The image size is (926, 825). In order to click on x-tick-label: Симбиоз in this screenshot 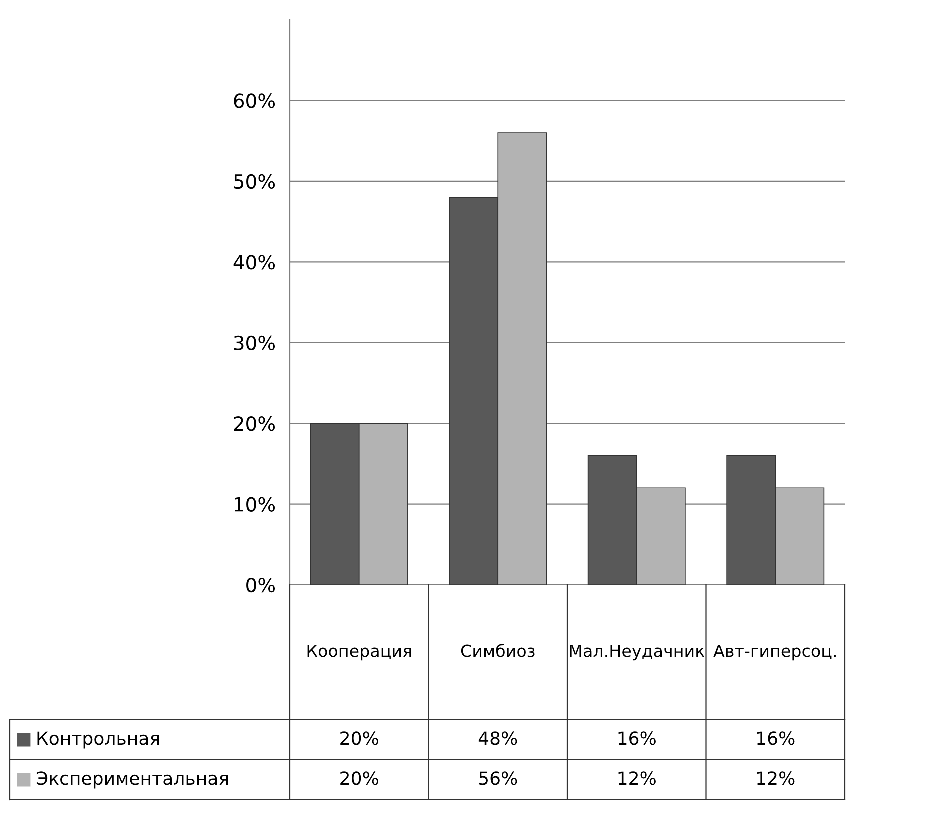, I will do `click(498, 651)`.